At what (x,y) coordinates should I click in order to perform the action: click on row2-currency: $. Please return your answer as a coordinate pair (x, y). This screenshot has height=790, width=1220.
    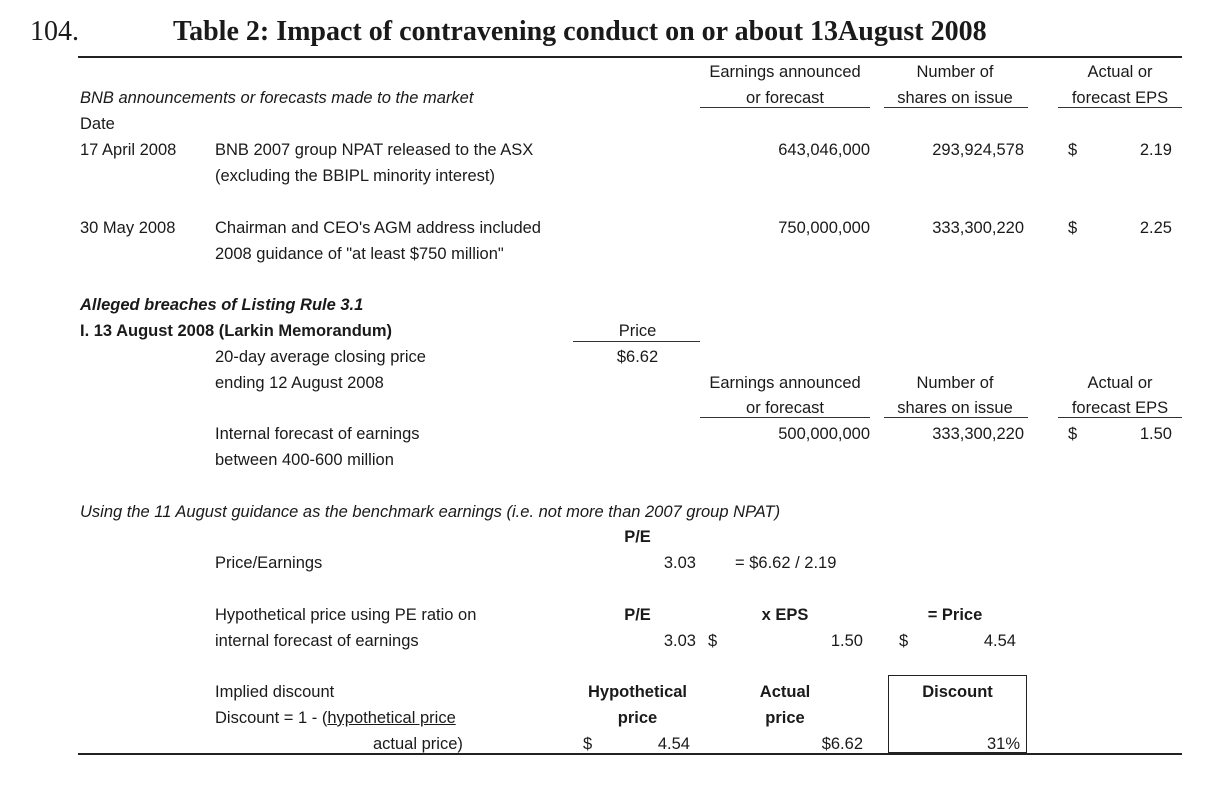
    Looking at the image, I should click on (1073, 228).